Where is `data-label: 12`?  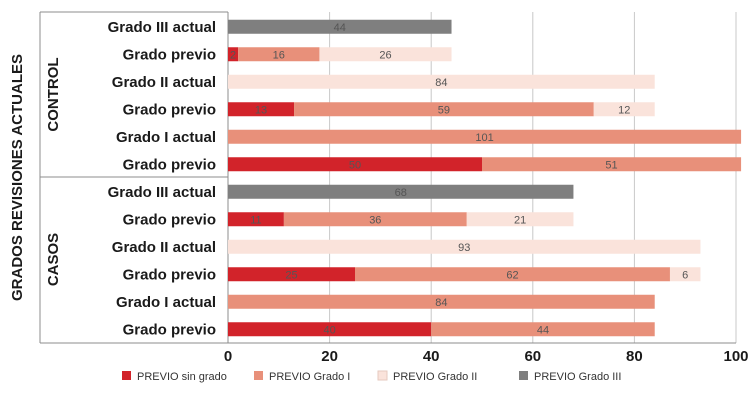 data-label: 12 is located at coordinates (624, 110).